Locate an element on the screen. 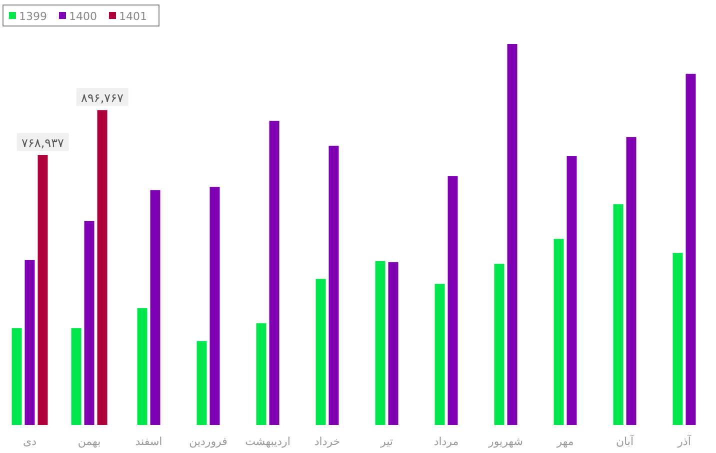 The width and height of the screenshot is (716, 453). x-tick-label: فروردین is located at coordinates (208, 441).